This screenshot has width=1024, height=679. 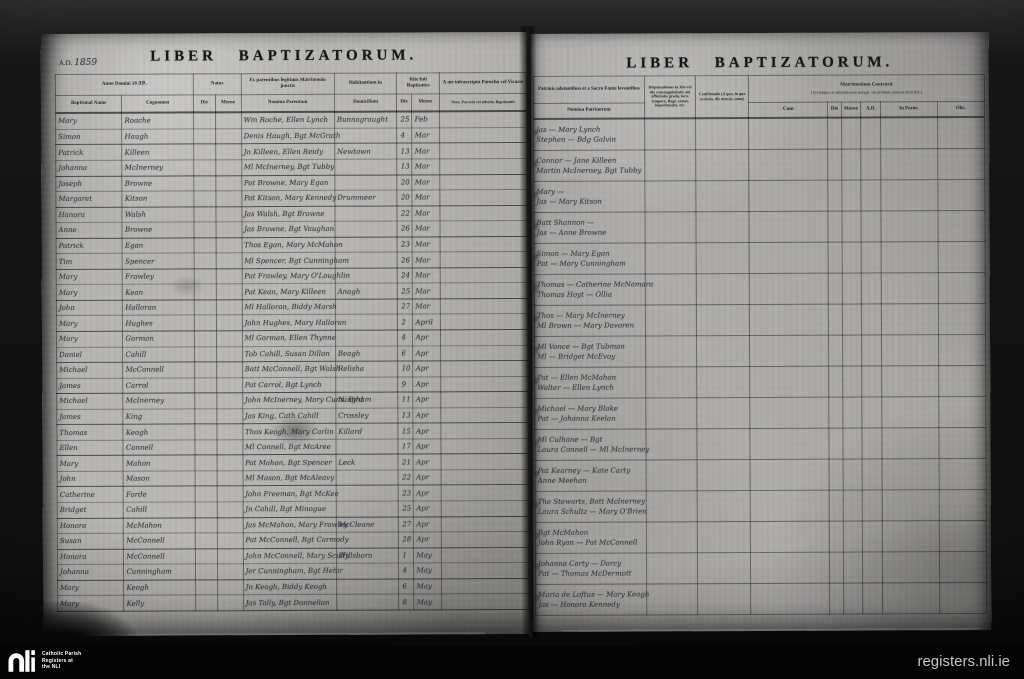 What do you see at coordinates (292, 385) in the screenshot?
I see `baptism-row: James Carrol Pat Carrol, Bgt Lynch 9 Apr` at bounding box center [292, 385].